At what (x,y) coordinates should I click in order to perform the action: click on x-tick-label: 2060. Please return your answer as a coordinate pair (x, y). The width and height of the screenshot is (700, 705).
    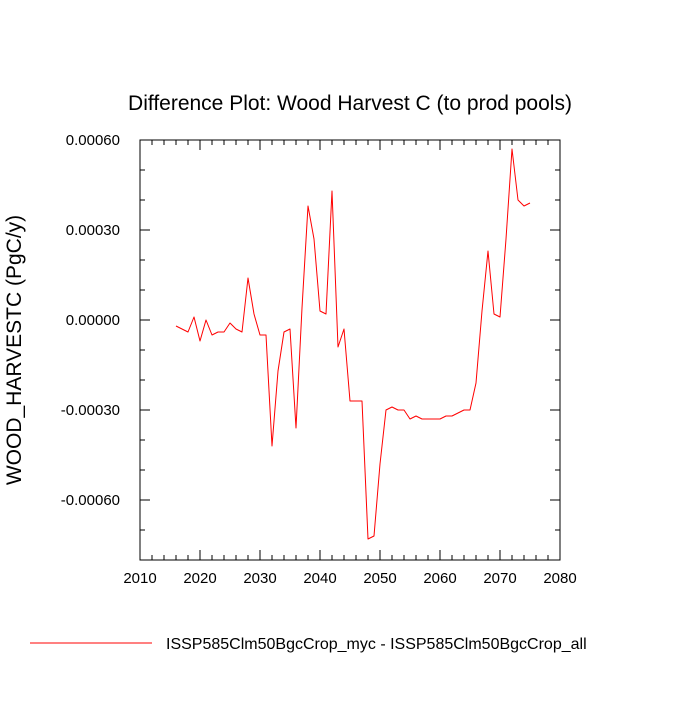
    Looking at the image, I should click on (439, 578).